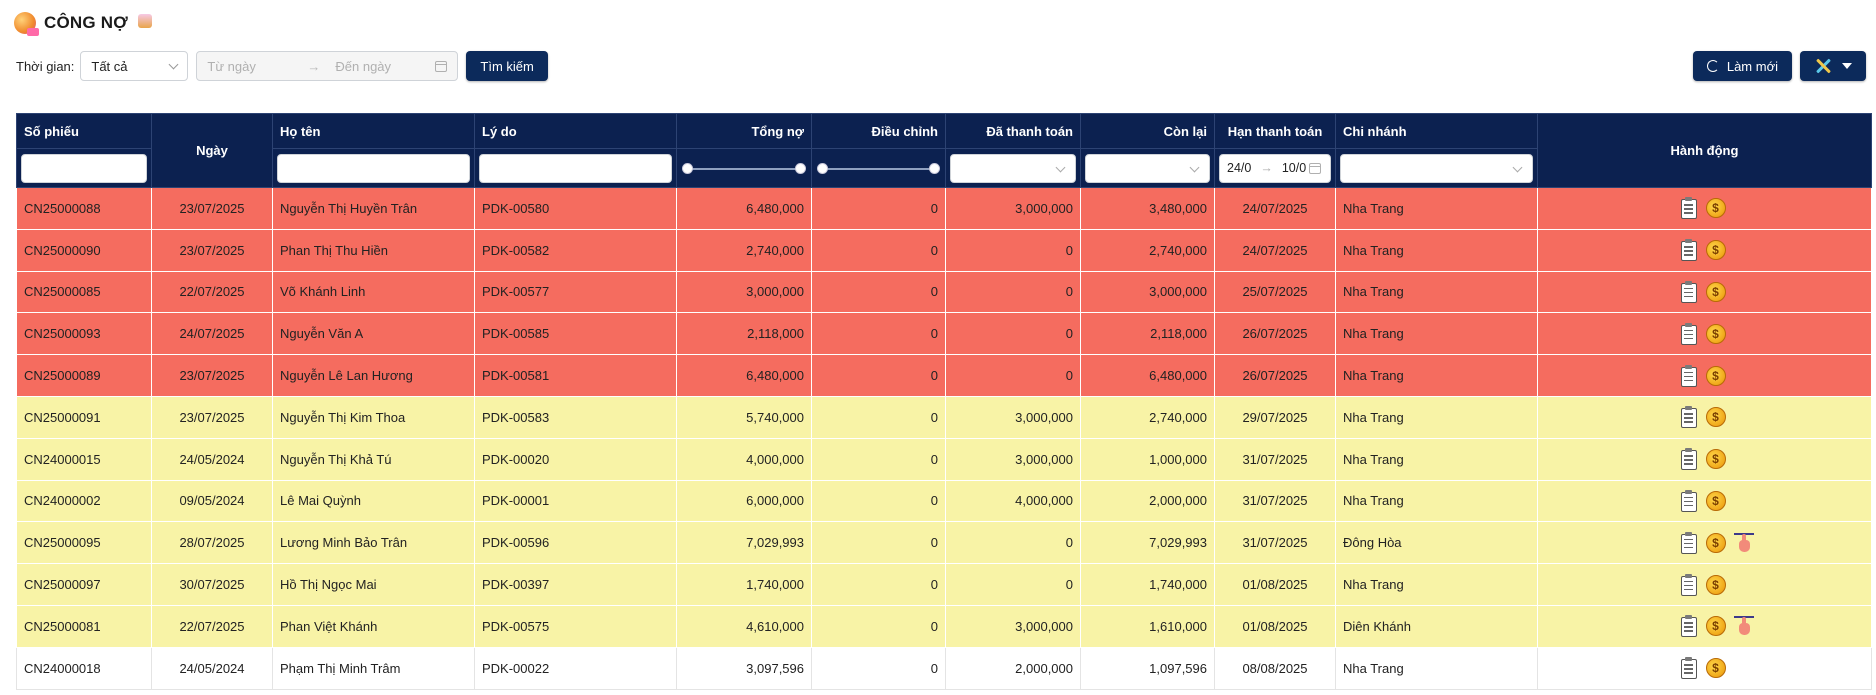 Image resolution: width=1876 pixels, height=695 pixels. Describe the element at coordinates (744, 584) in the screenshot. I see `cell-total: 1,740,000` at that location.